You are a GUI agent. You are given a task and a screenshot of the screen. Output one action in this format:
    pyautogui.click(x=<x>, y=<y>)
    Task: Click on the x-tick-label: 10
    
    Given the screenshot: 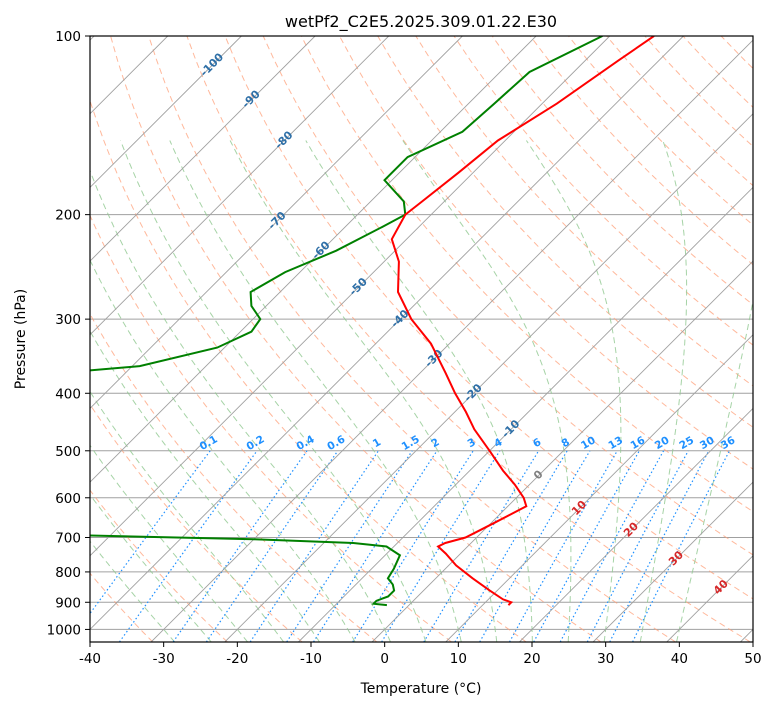 What is the action you would take?
    pyautogui.click(x=458, y=659)
    